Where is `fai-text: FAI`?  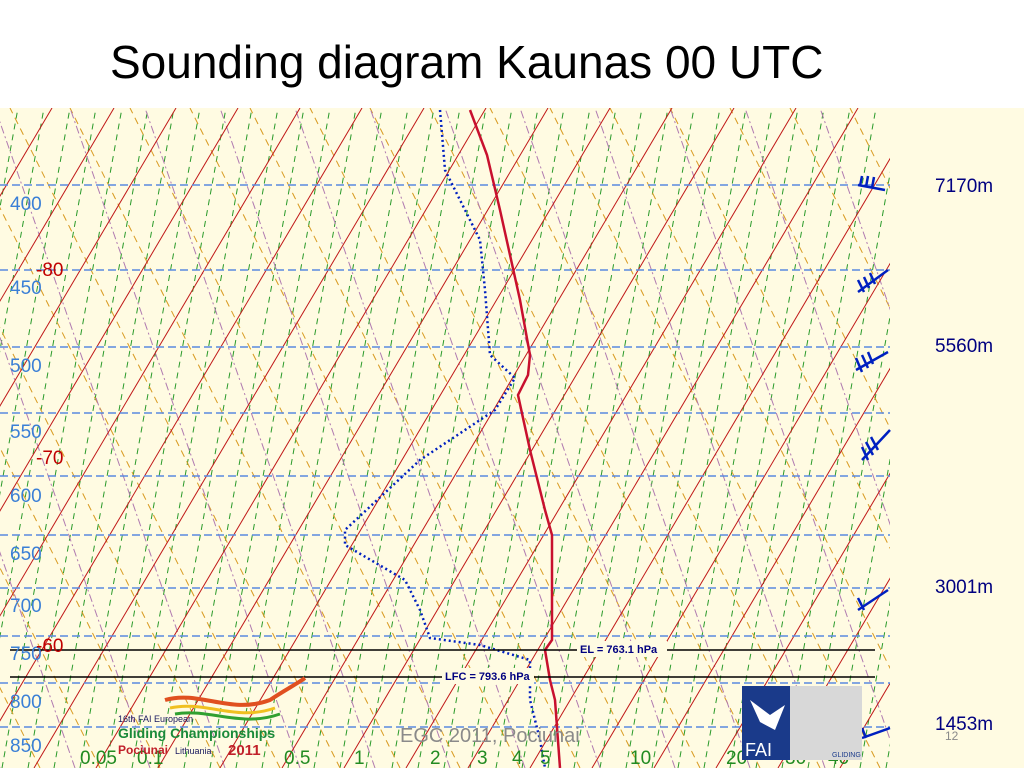 fai-text: FAI is located at coordinates (758, 750).